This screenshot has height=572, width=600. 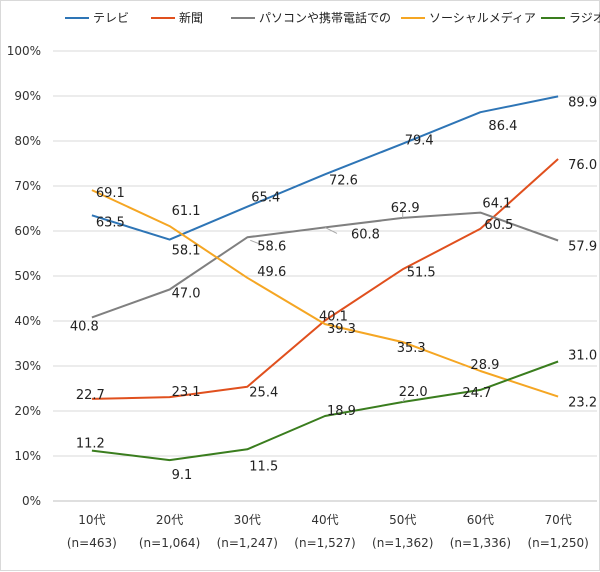 What do you see at coordinates (27, 276) in the screenshot?
I see `y-tick-label: 50%` at bounding box center [27, 276].